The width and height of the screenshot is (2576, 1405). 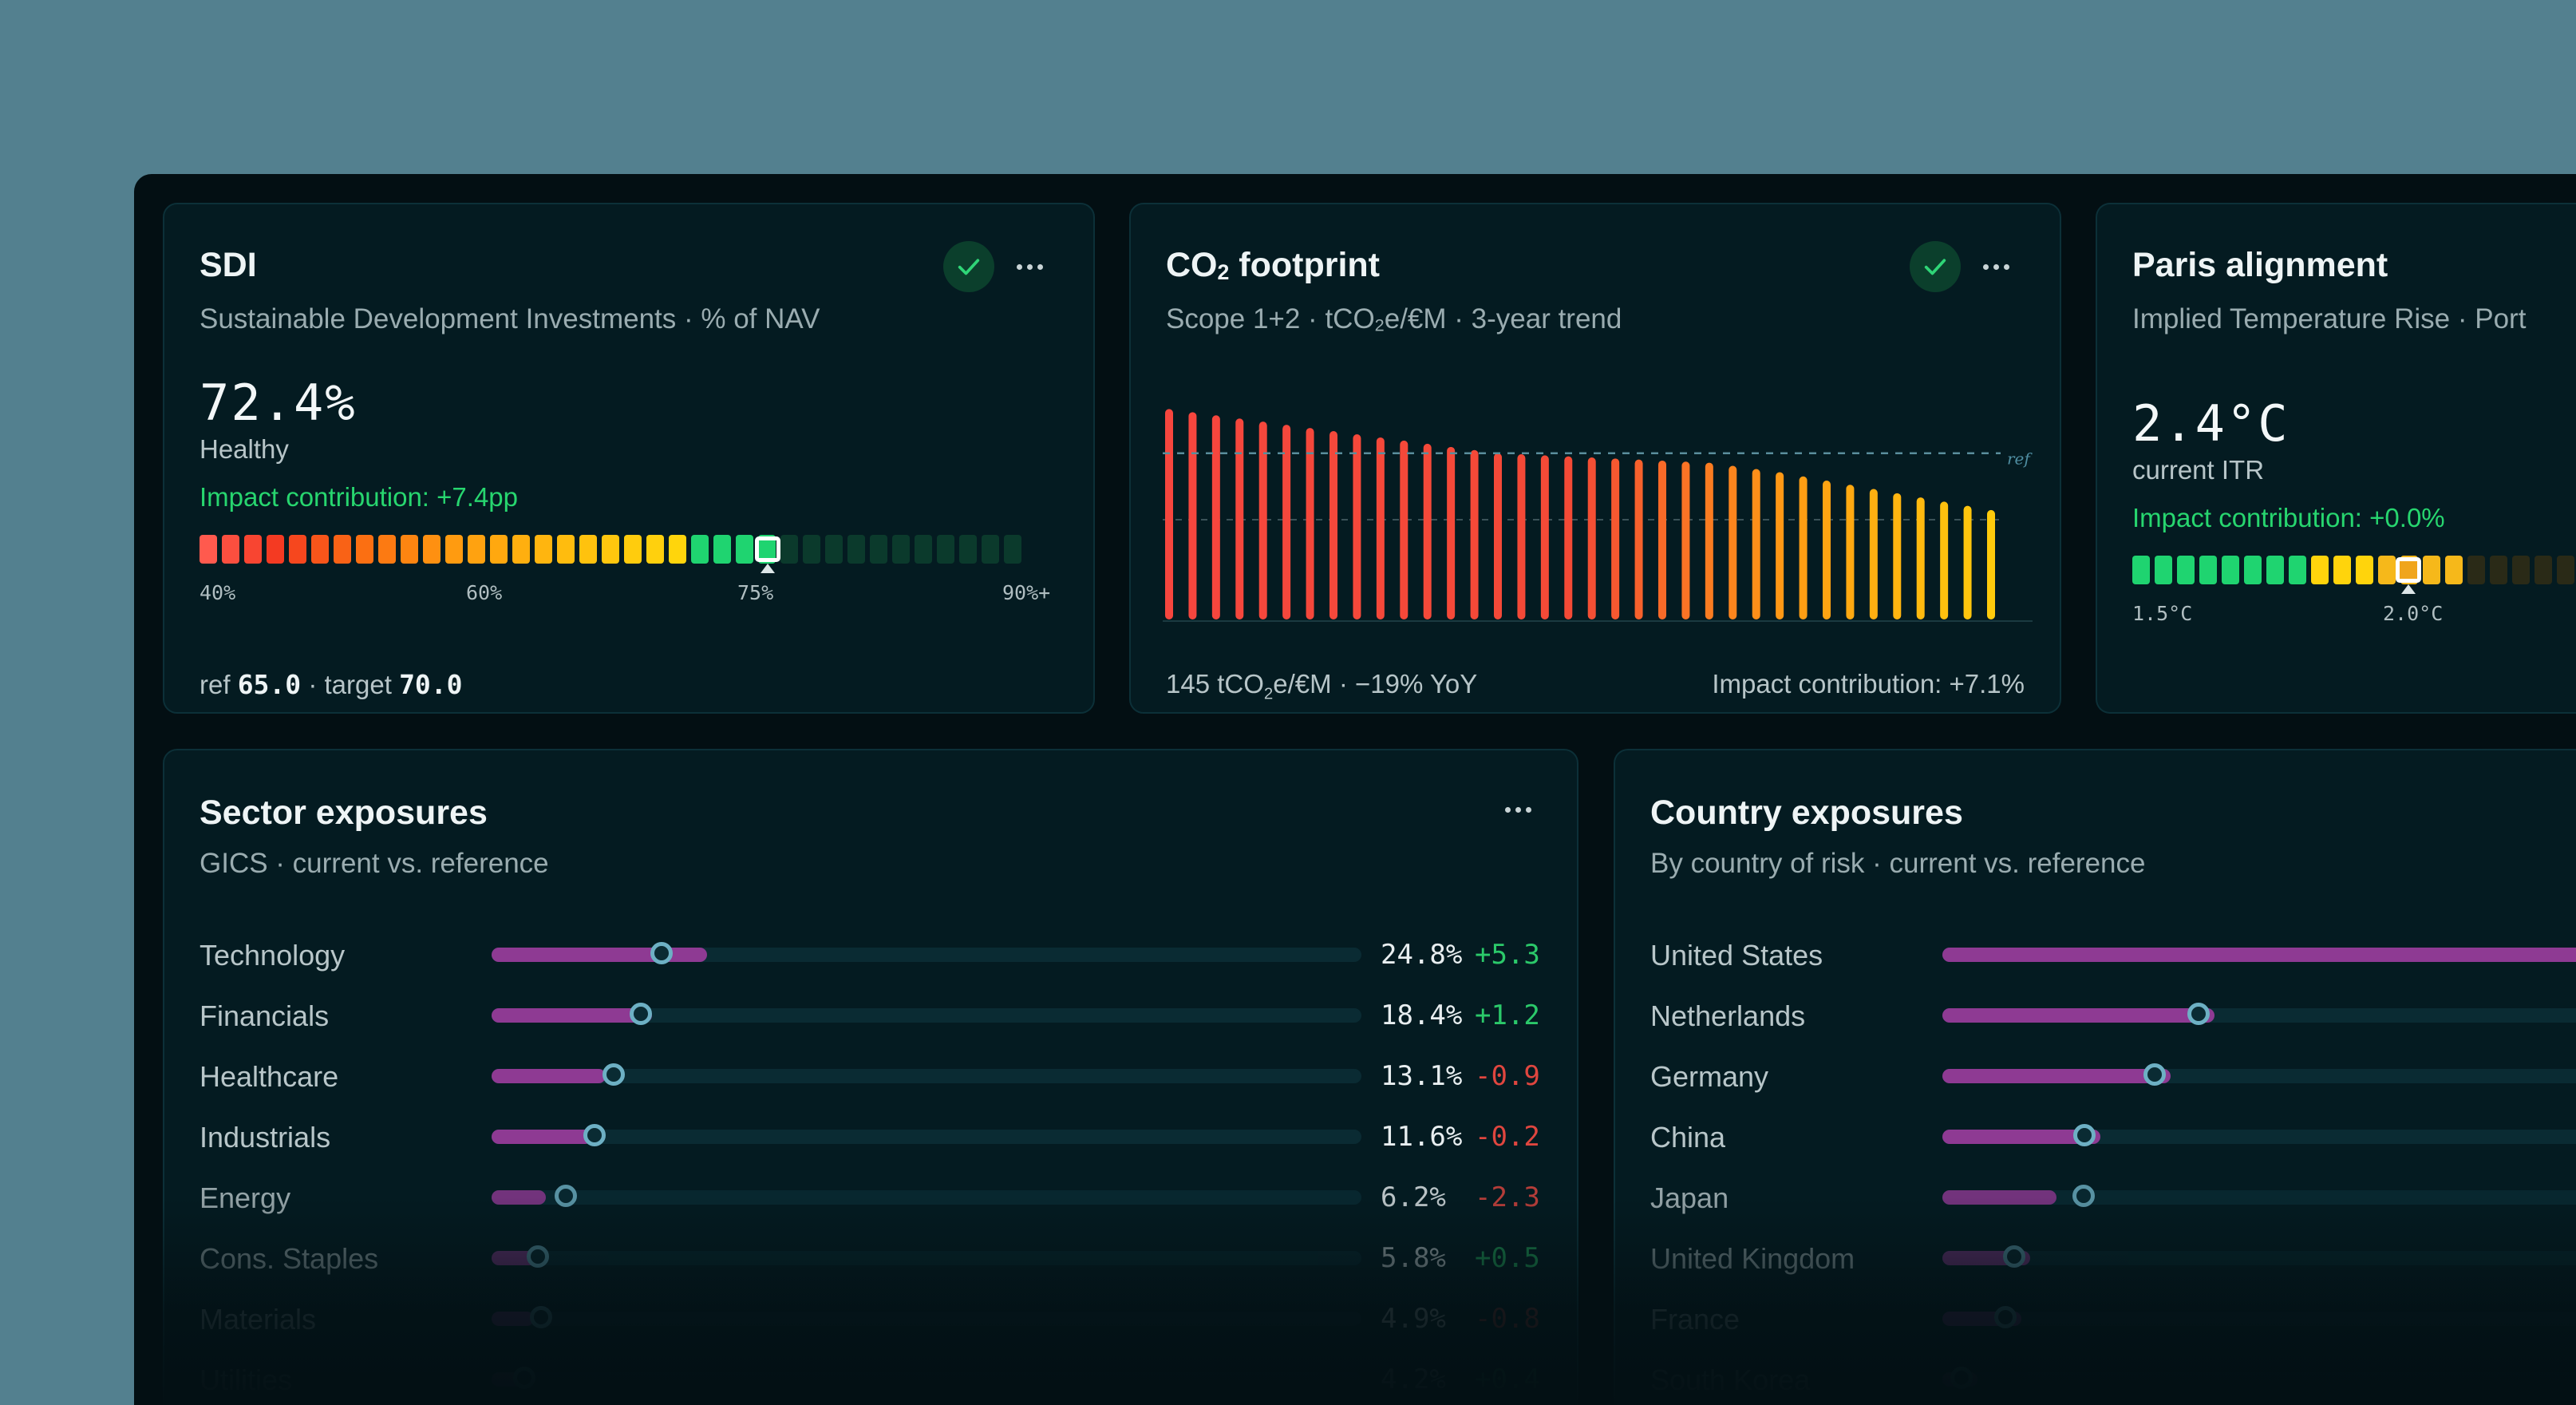 I want to click on country-row-japan: Japan, so click(x=2113, y=1197).